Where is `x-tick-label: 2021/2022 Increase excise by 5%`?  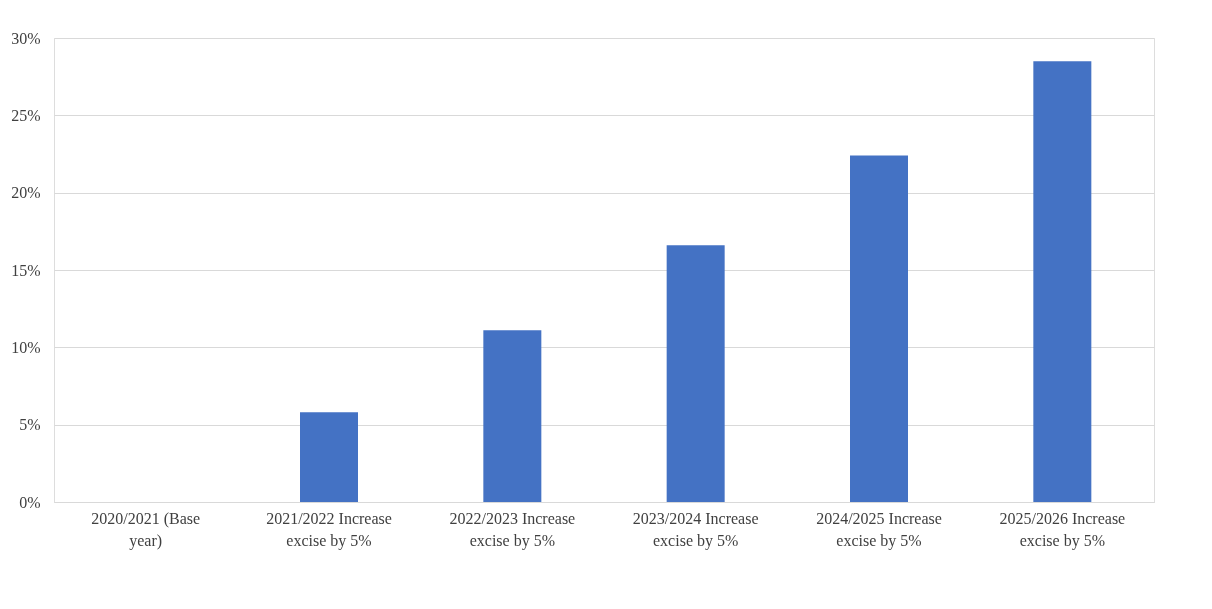 x-tick-label: 2021/2022 Increase excise by 5% is located at coordinates (329, 529).